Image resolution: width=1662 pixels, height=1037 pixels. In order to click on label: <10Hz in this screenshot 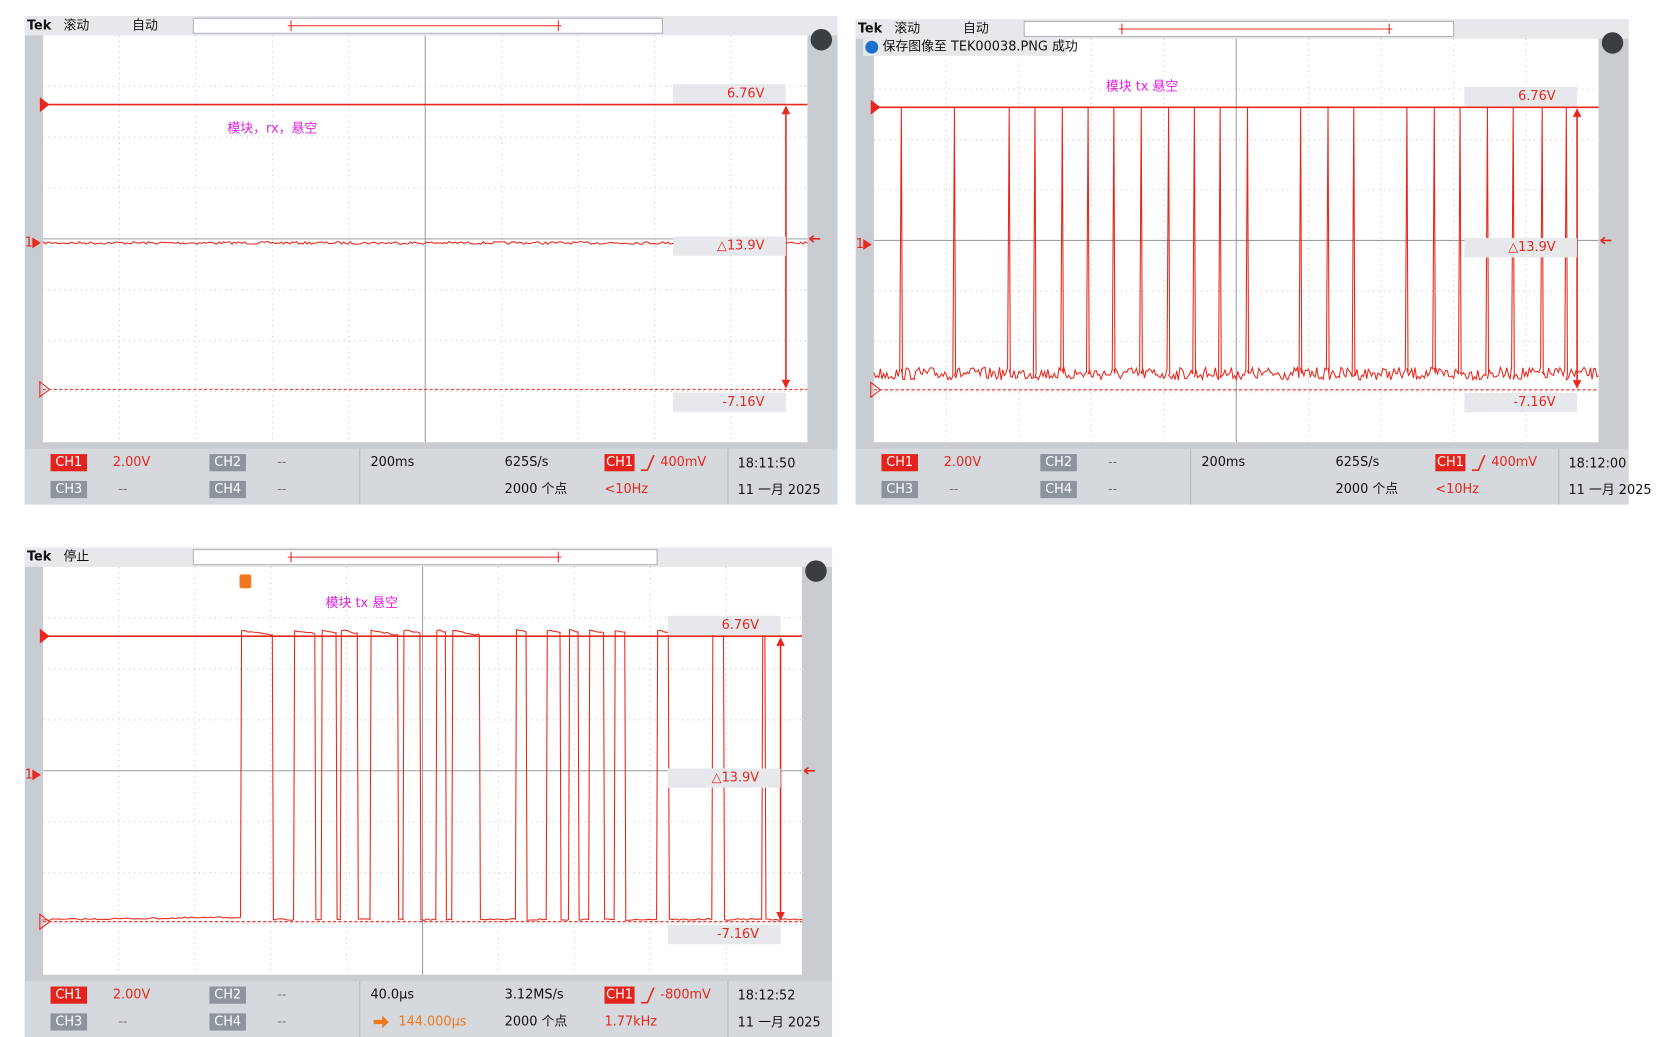, I will do `click(1457, 489)`.